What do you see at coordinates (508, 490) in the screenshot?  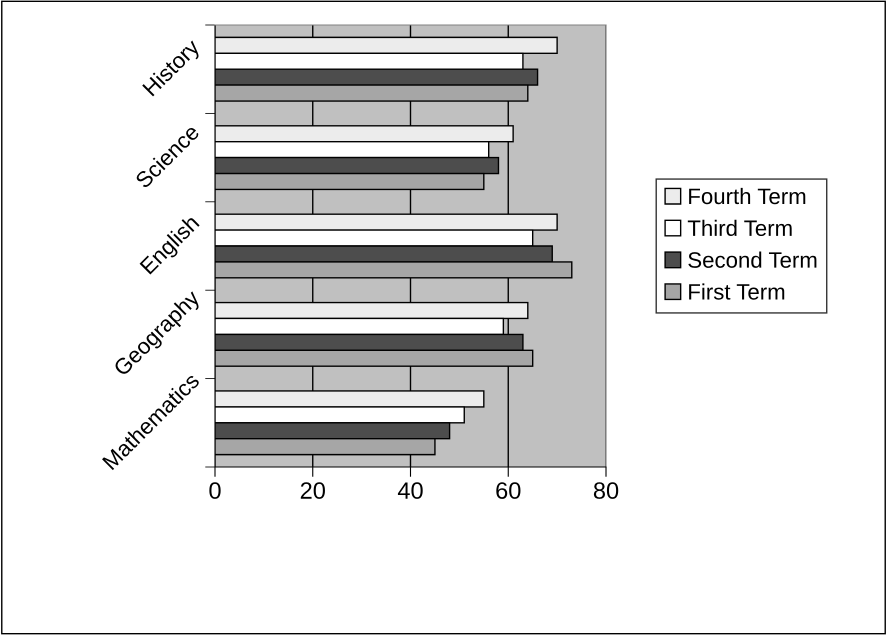 I see `x-tick-label: 60` at bounding box center [508, 490].